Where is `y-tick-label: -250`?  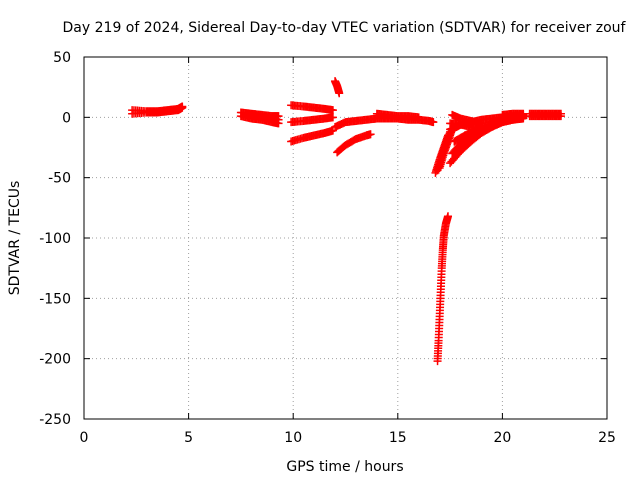
y-tick-label: -250 is located at coordinates (55, 420).